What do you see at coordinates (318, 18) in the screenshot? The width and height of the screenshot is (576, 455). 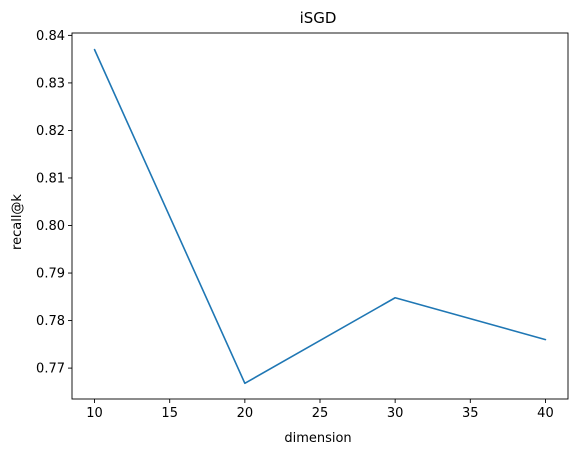 I see `chart-title: iSGD` at bounding box center [318, 18].